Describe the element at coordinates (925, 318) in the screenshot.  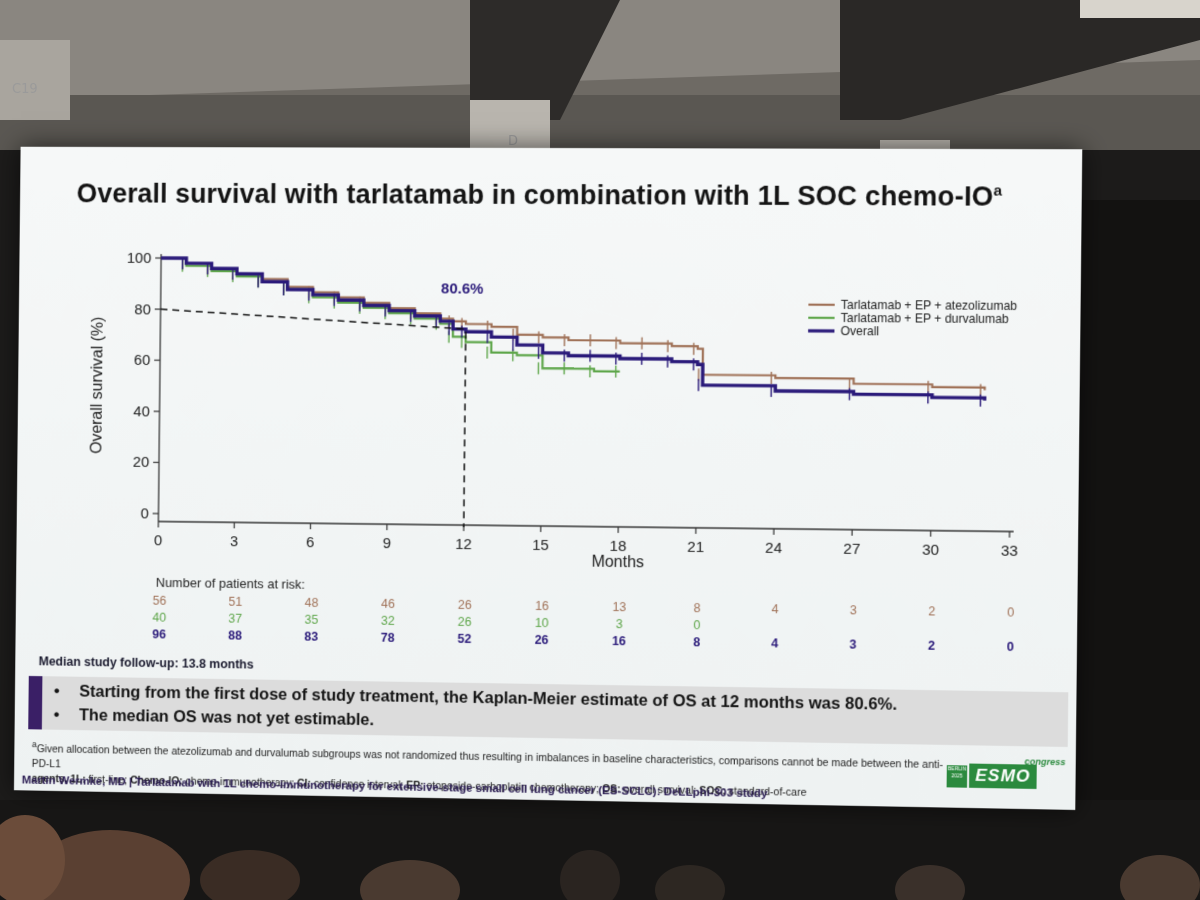
I see `legend-label-durvalumab: Tarlatamab + EP + durvalumab` at that location.